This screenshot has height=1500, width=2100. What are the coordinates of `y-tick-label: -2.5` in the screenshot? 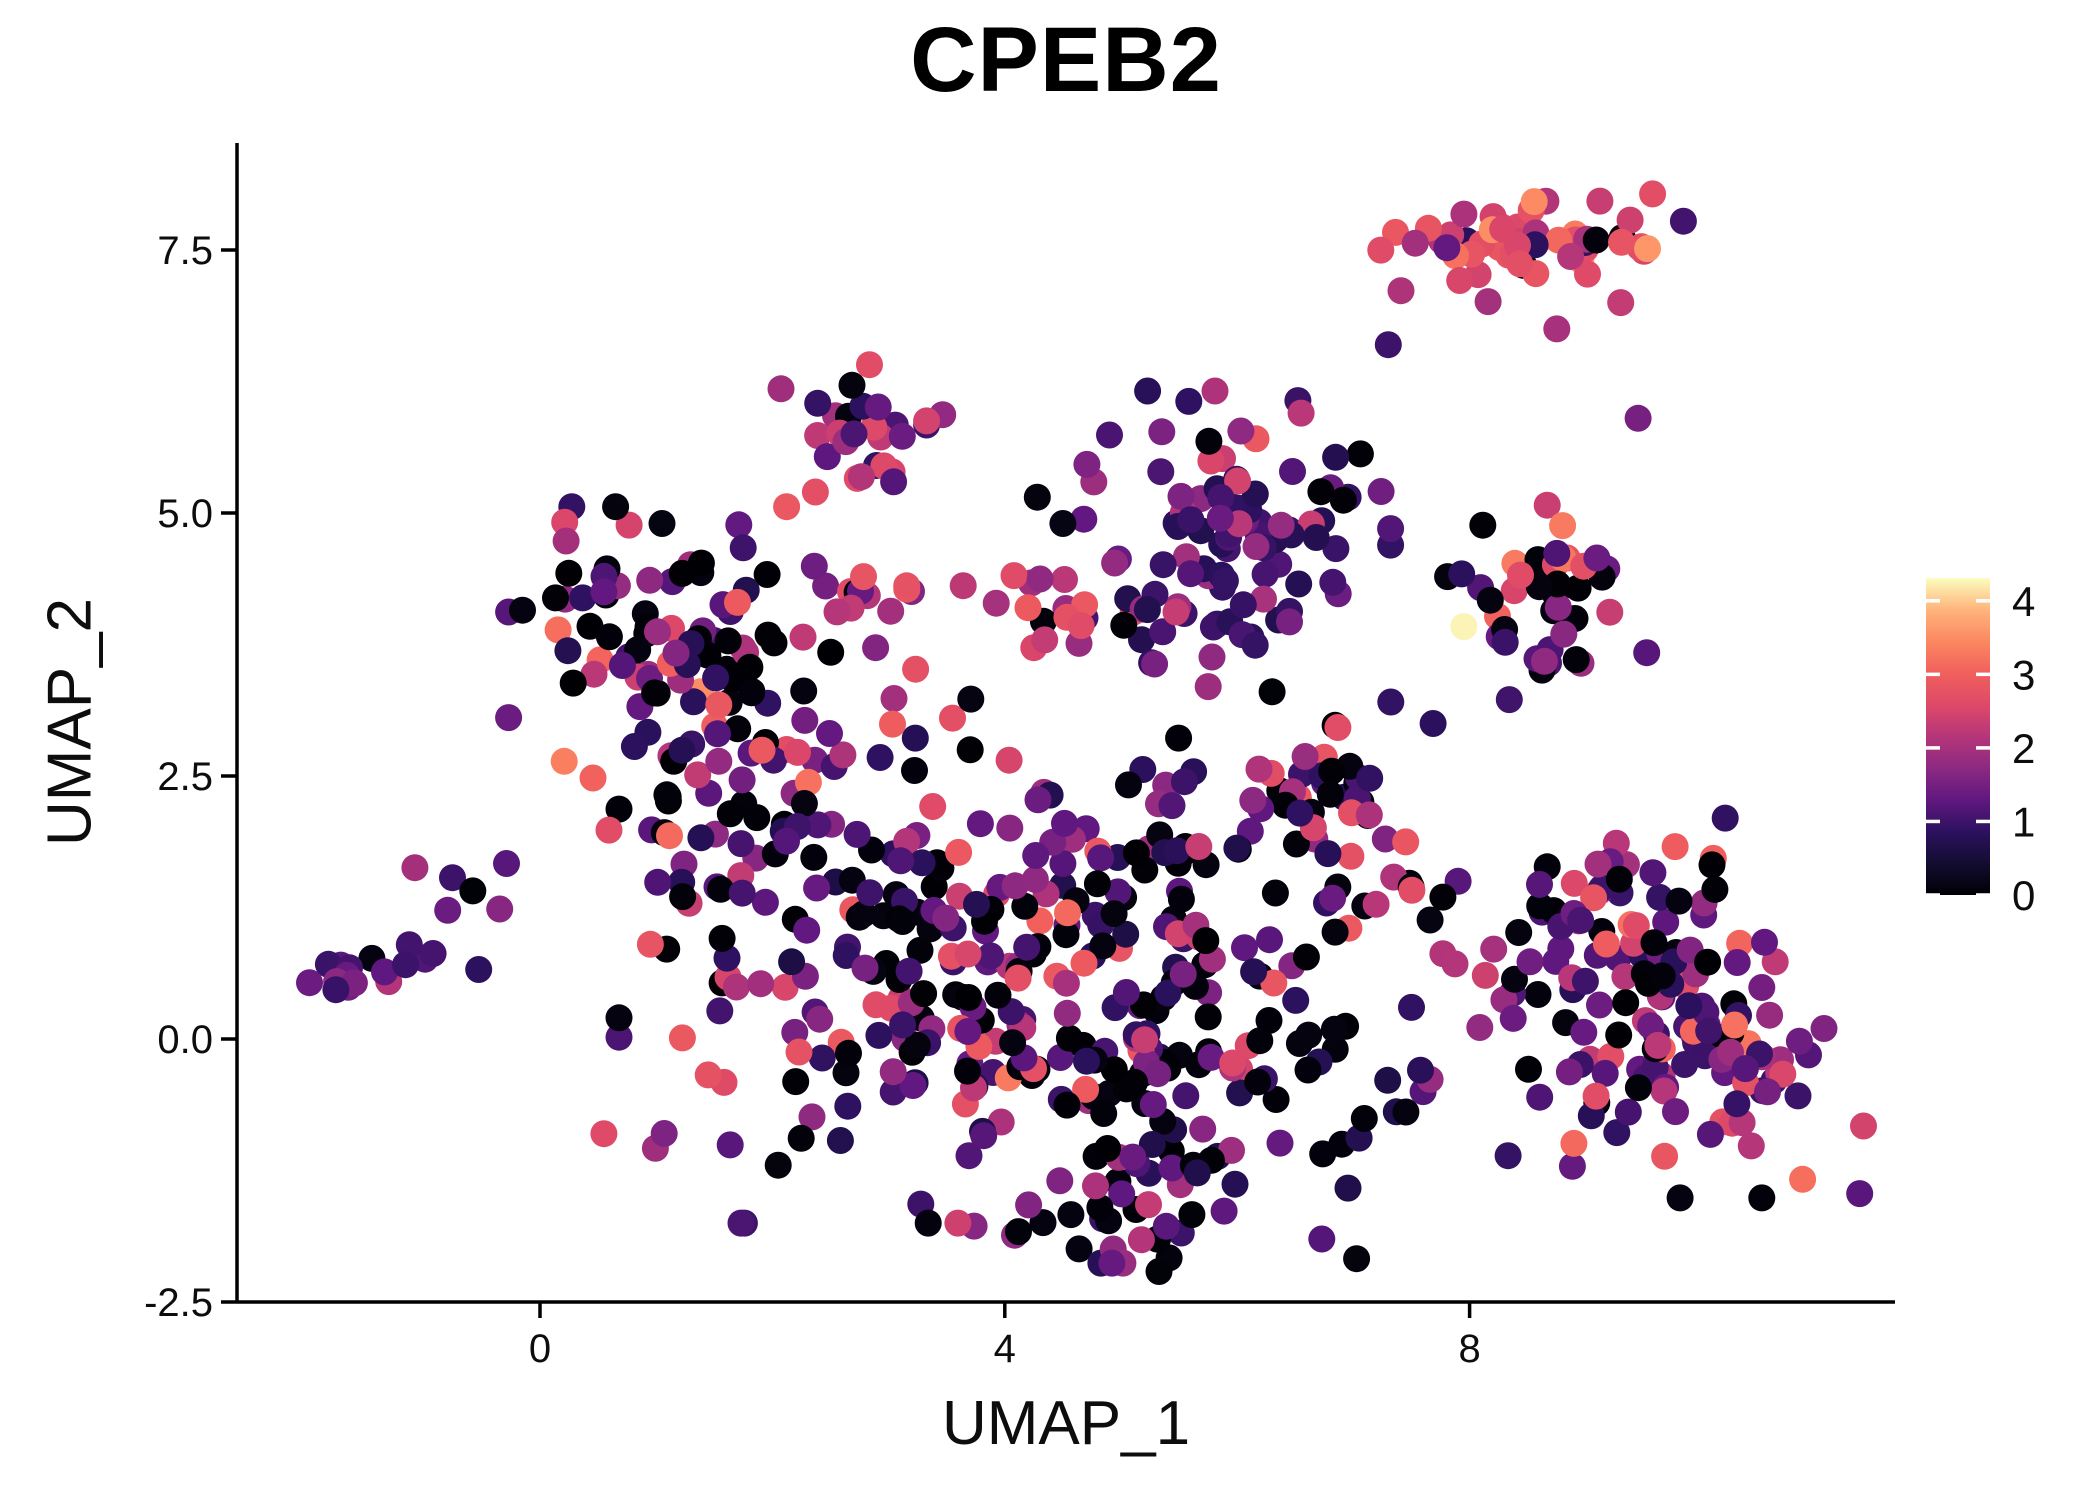 It's located at (178, 1303).